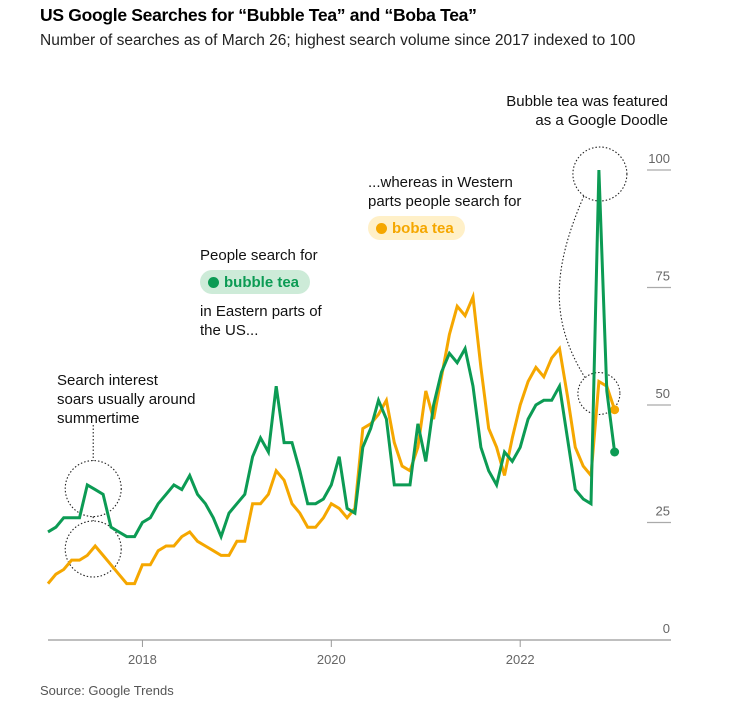  I want to click on legend-boba-tea-label: boba tea, so click(423, 228).